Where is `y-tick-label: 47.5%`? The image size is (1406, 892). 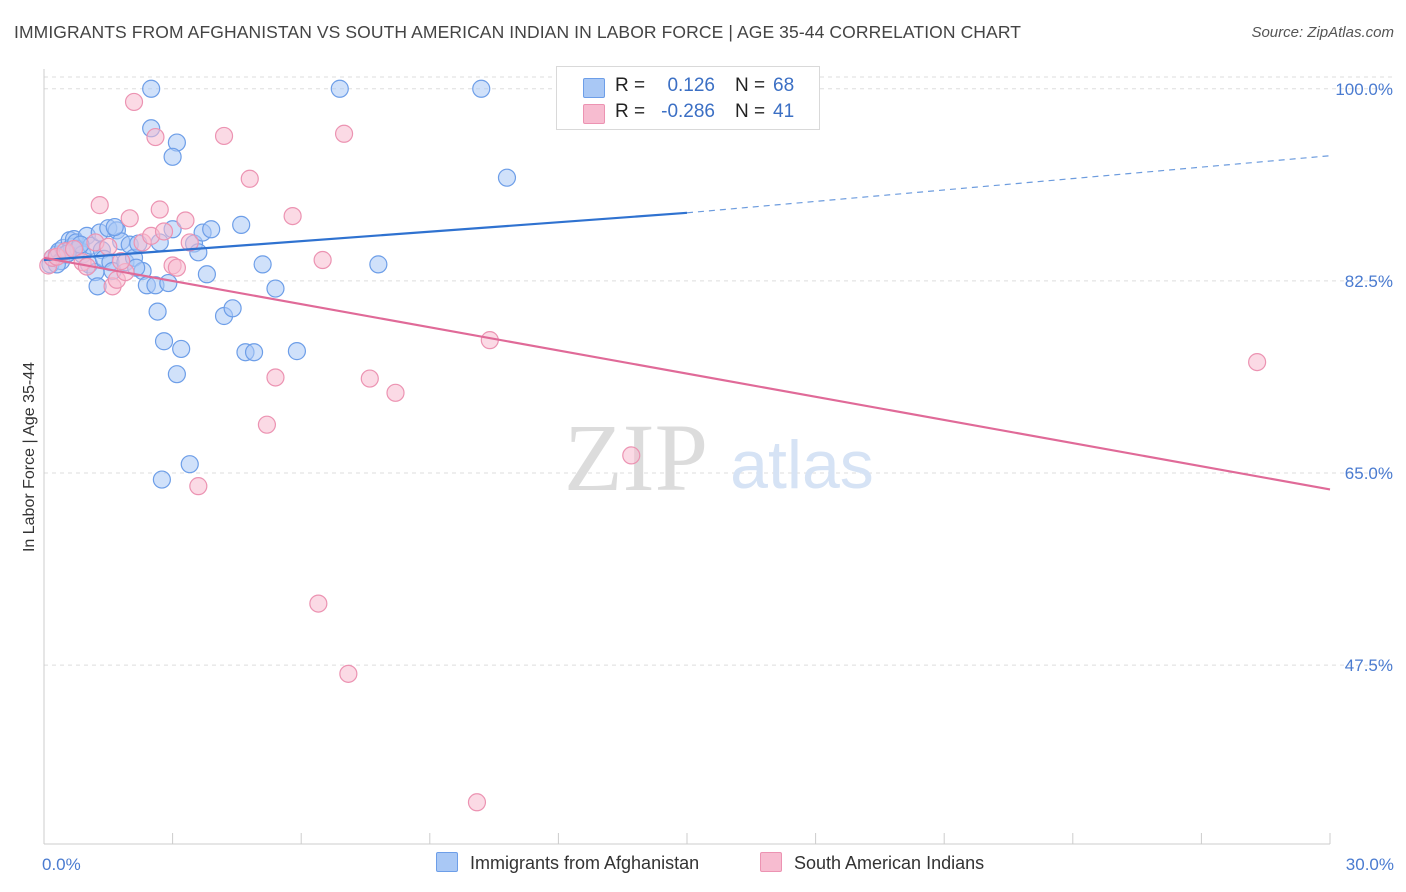 y-tick-label: 47.5% is located at coordinates (1369, 665).